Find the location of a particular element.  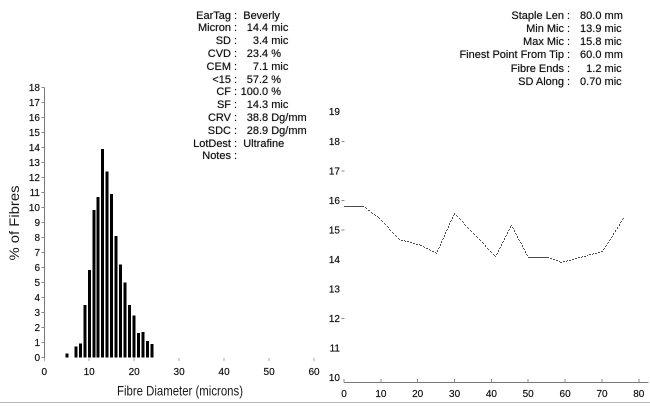

svg-text: 1 is located at coordinates (37, 343).